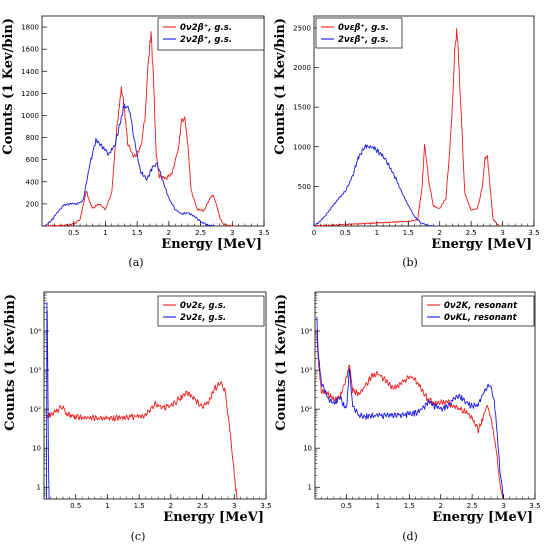  Describe the element at coordinates (203, 306) in the screenshot. I see `legend-entry: 0ν2ε, g.s.` at that location.